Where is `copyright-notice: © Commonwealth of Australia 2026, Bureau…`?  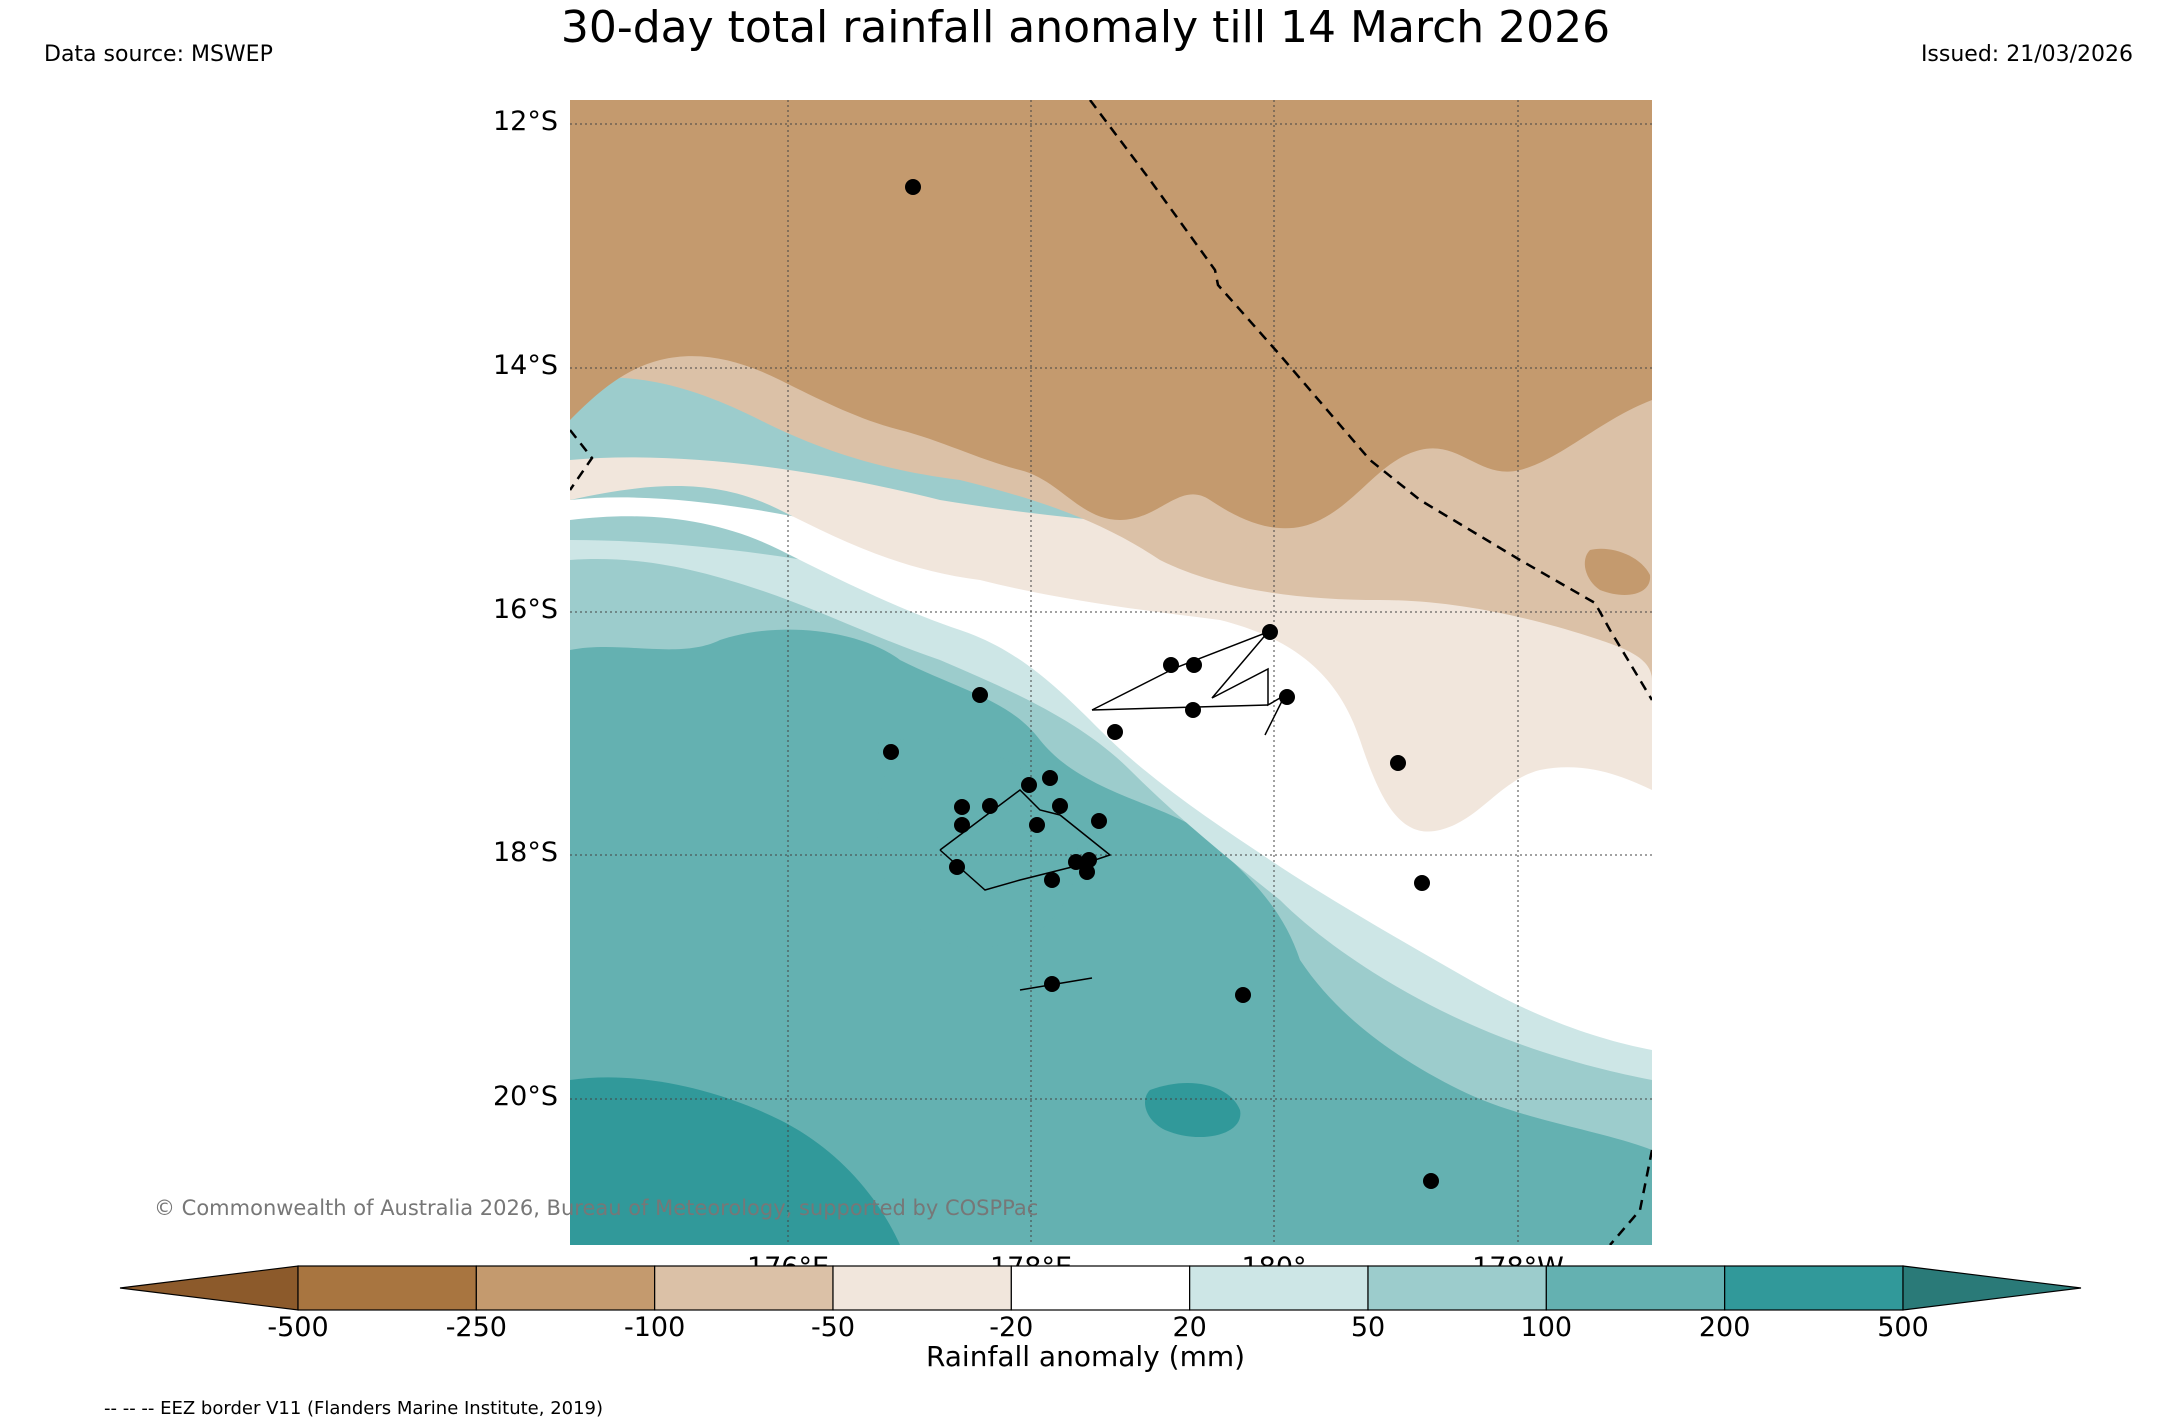 copyright-notice: © Commonwealth of Australia 2026, Bureau… is located at coordinates (596, 1208).